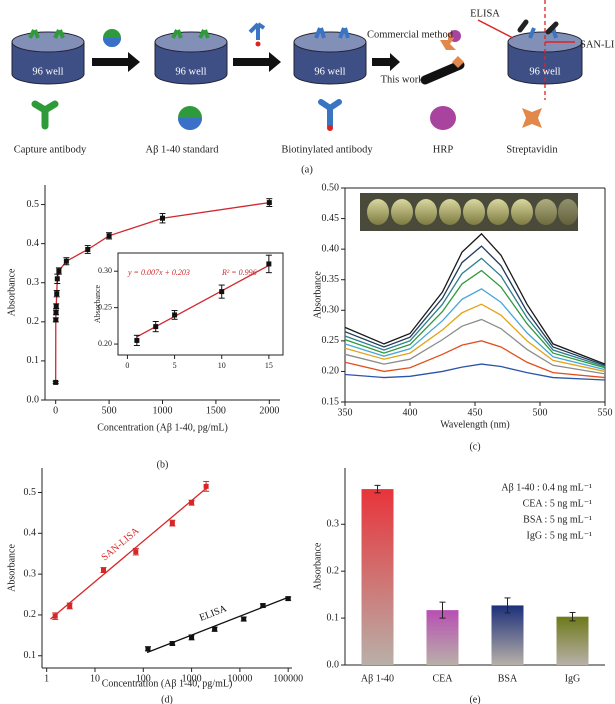  I want to click on wells, so click(297, 58).